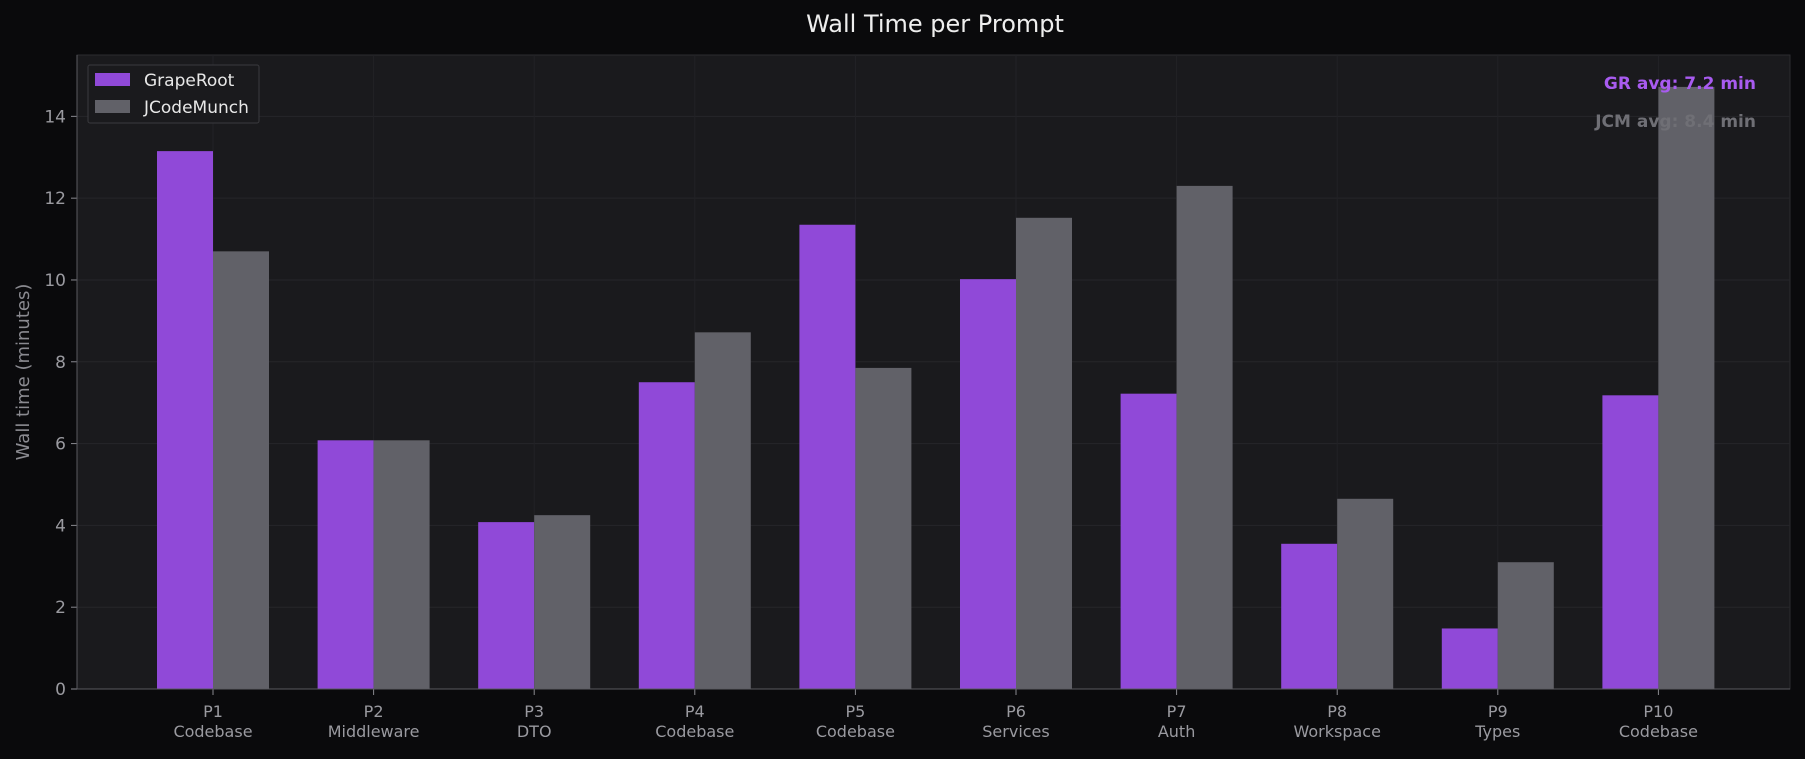 Image resolution: width=1805 pixels, height=759 pixels. I want to click on y-tick-label: 2, so click(60, 608).